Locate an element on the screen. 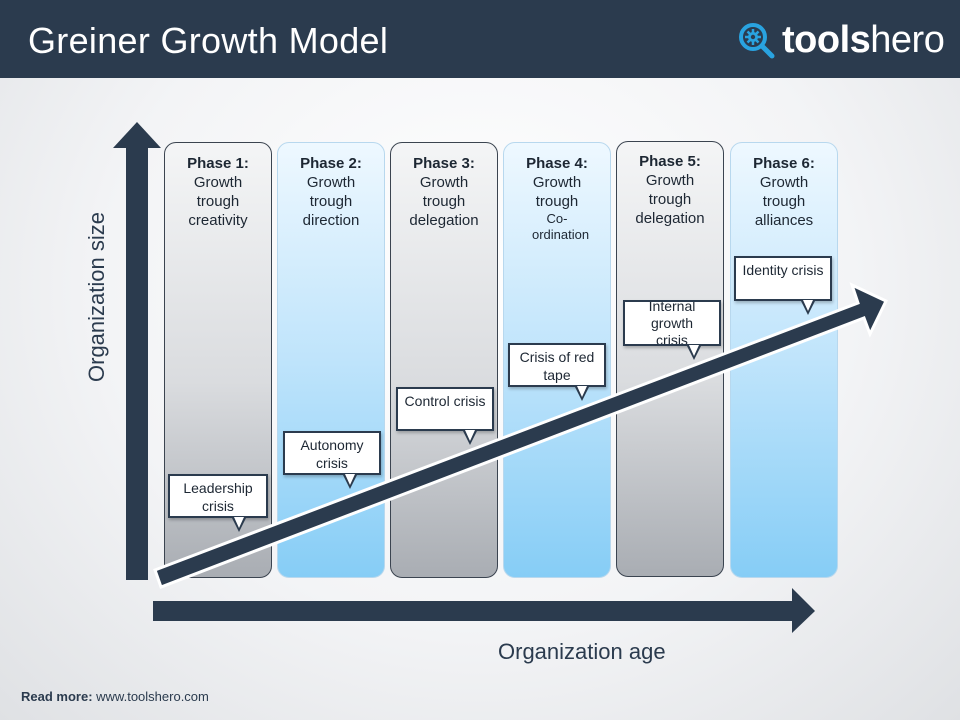 Image resolution: width=960 pixels, height=720 pixels. phase-2-title: Phase 2: is located at coordinates (331, 163).